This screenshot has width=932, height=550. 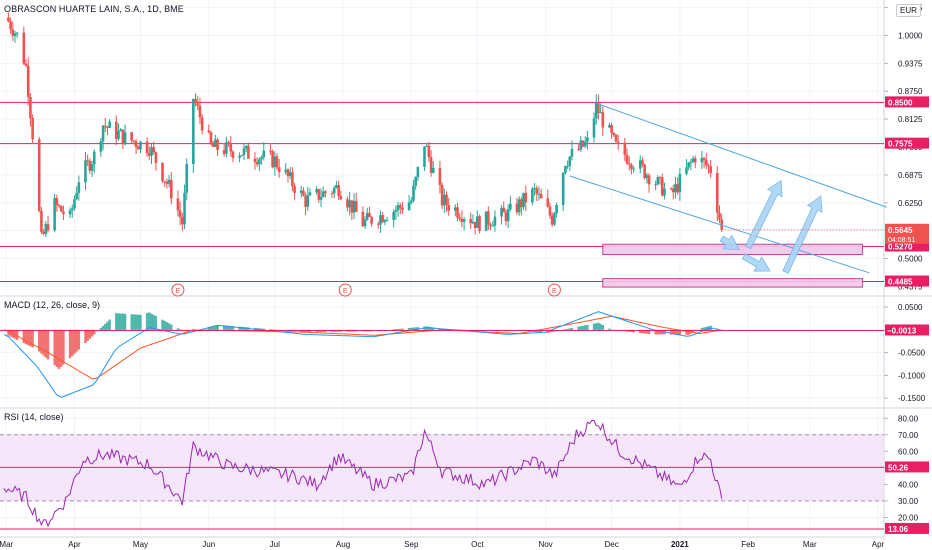 What do you see at coordinates (910, 259) in the screenshot?
I see `price-tick-label: 0.5000` at bounding box center [910, 259].